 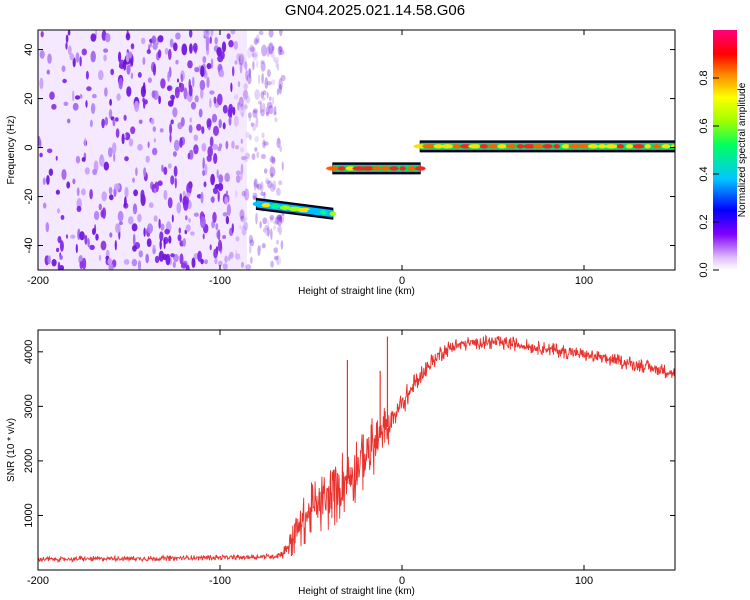 What do you see at coordinates (704, 269) in the screenshot?
I see `colorbar-tick-label: 0.0` at bounding box center [704, 269].